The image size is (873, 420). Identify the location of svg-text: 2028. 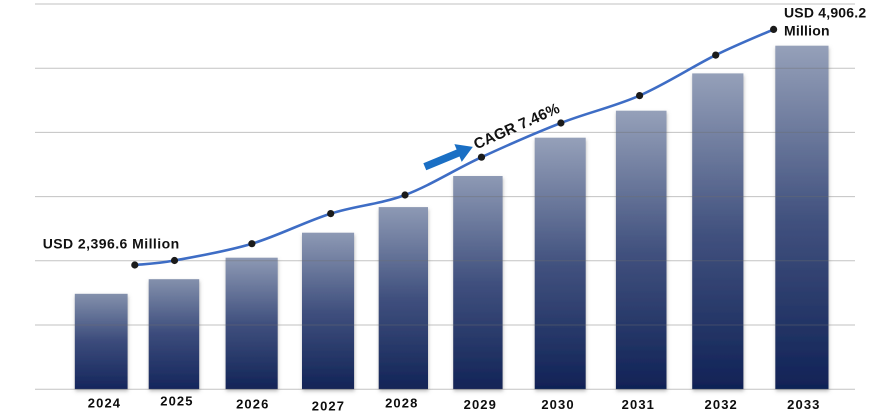
(401, 403).